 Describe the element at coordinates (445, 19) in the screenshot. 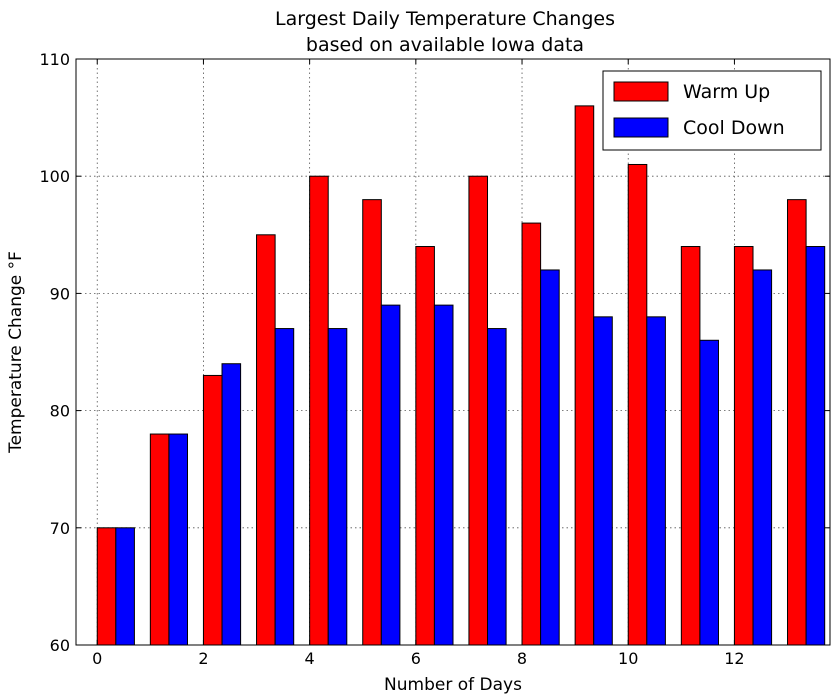

I see `chart-title: Largest Daily Temperature Changes` at that location.